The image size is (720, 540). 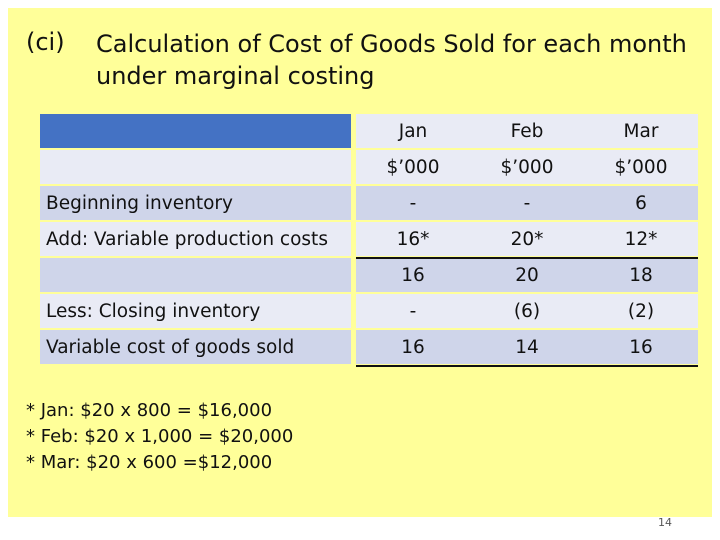 I want to click on value-mar: 18, so click(x=641, y=275).